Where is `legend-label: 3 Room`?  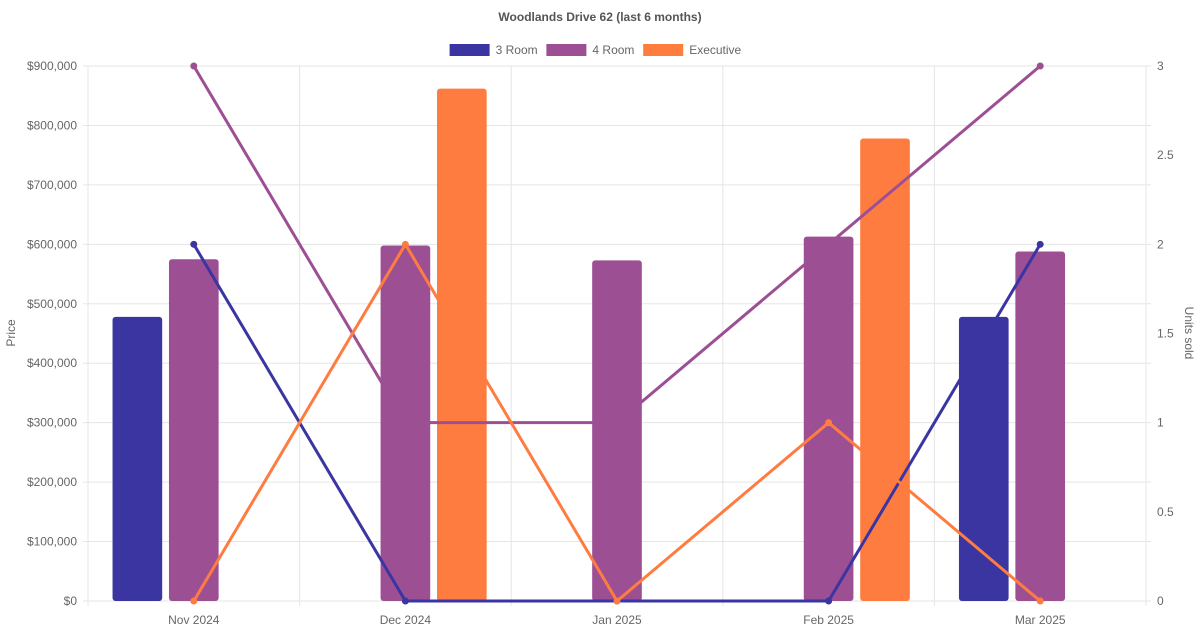
legend-label: 3 Room is located at coordinates (517, 50).